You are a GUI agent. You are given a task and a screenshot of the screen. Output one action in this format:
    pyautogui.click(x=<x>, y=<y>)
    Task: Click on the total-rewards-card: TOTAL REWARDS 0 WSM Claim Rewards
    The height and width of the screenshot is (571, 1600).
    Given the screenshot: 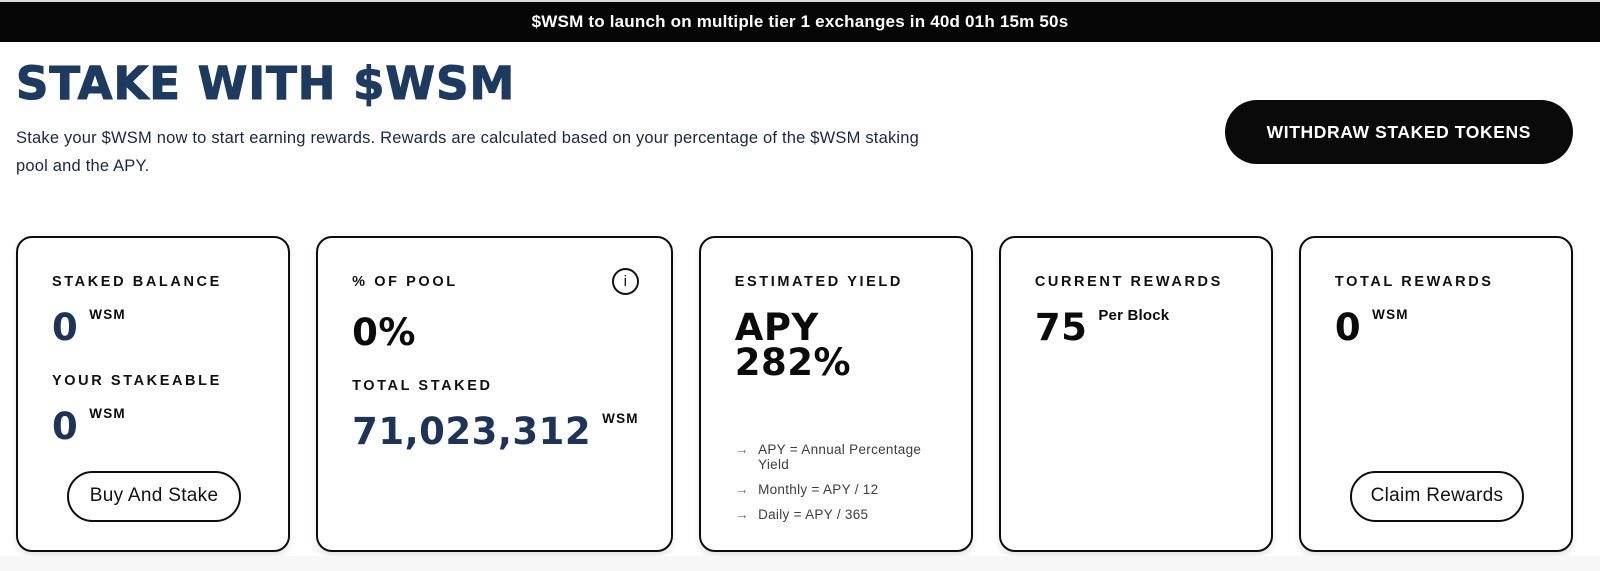 What is the action you would take?
    pyautogui.click(x=1435, y=393)
    